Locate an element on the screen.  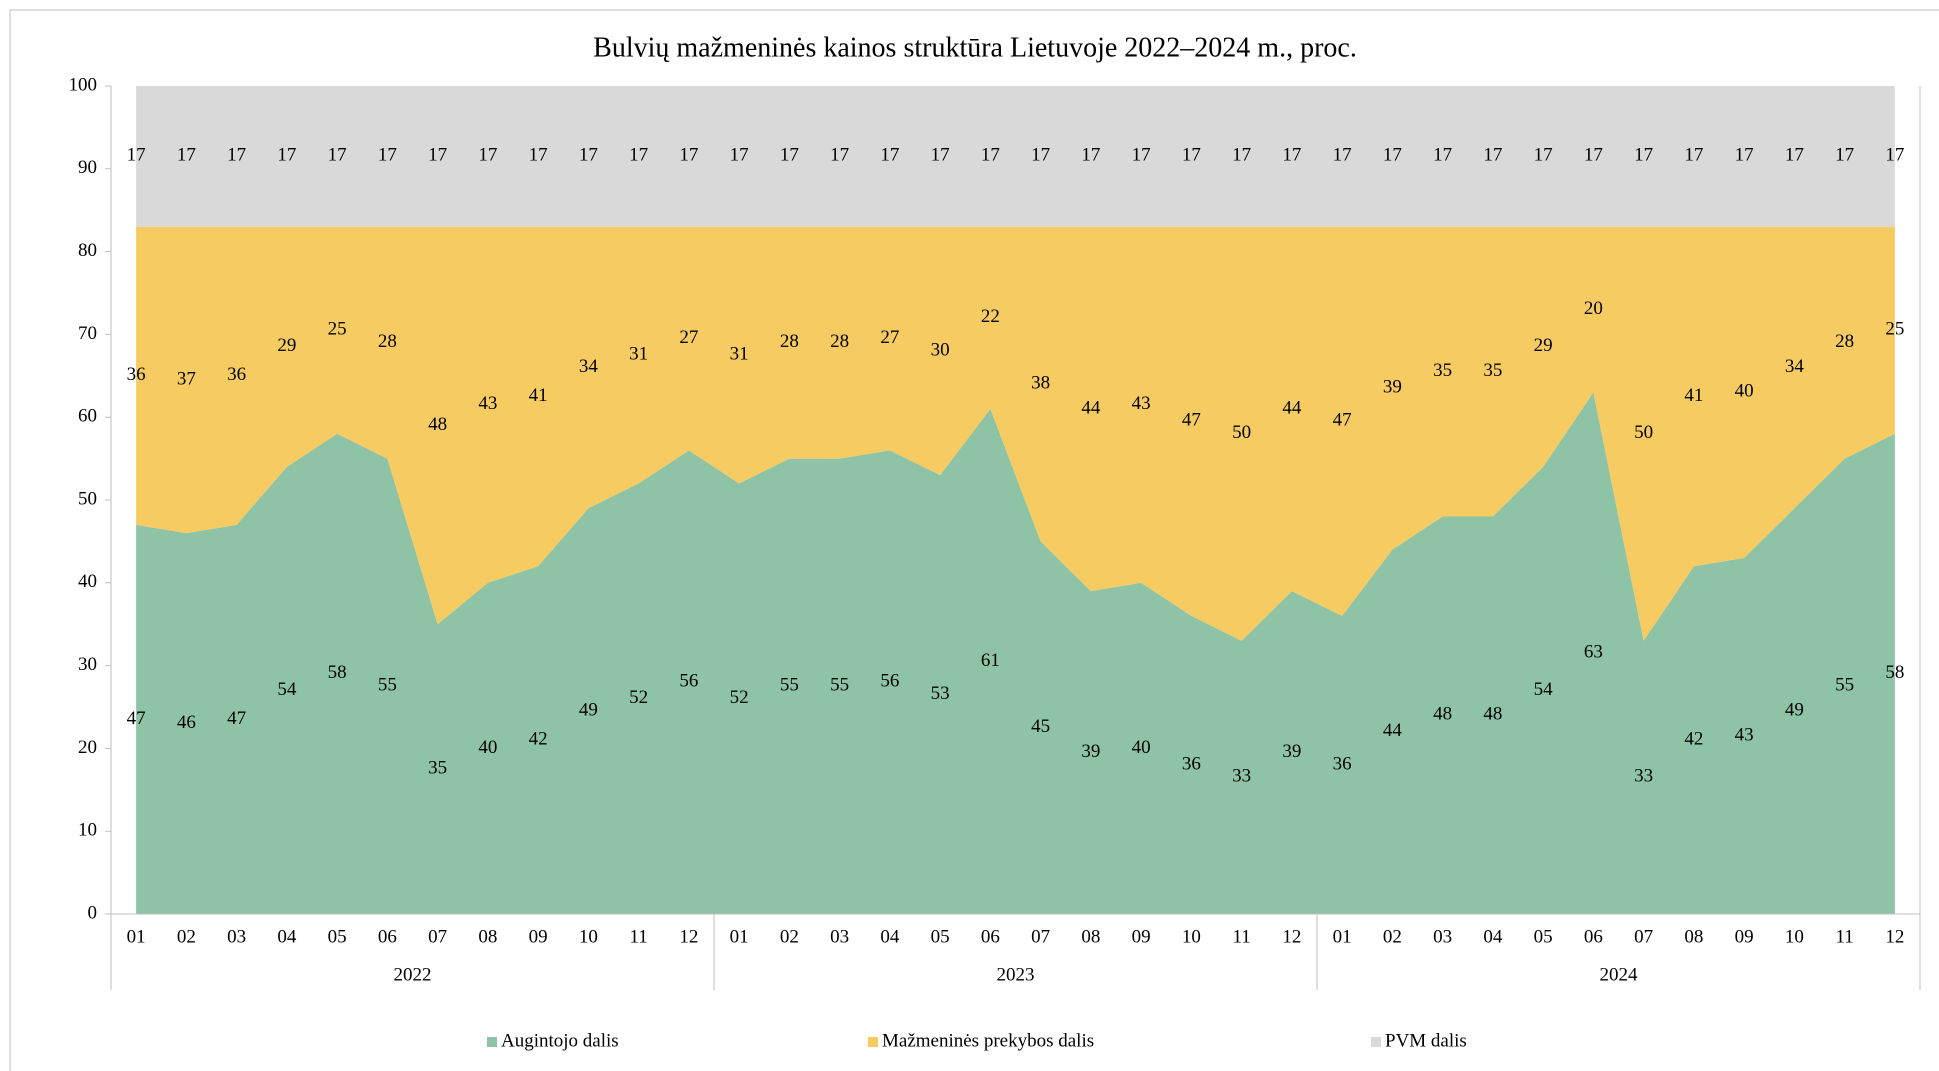
x-tick-label: 05 is located at coordinates (337, 936).